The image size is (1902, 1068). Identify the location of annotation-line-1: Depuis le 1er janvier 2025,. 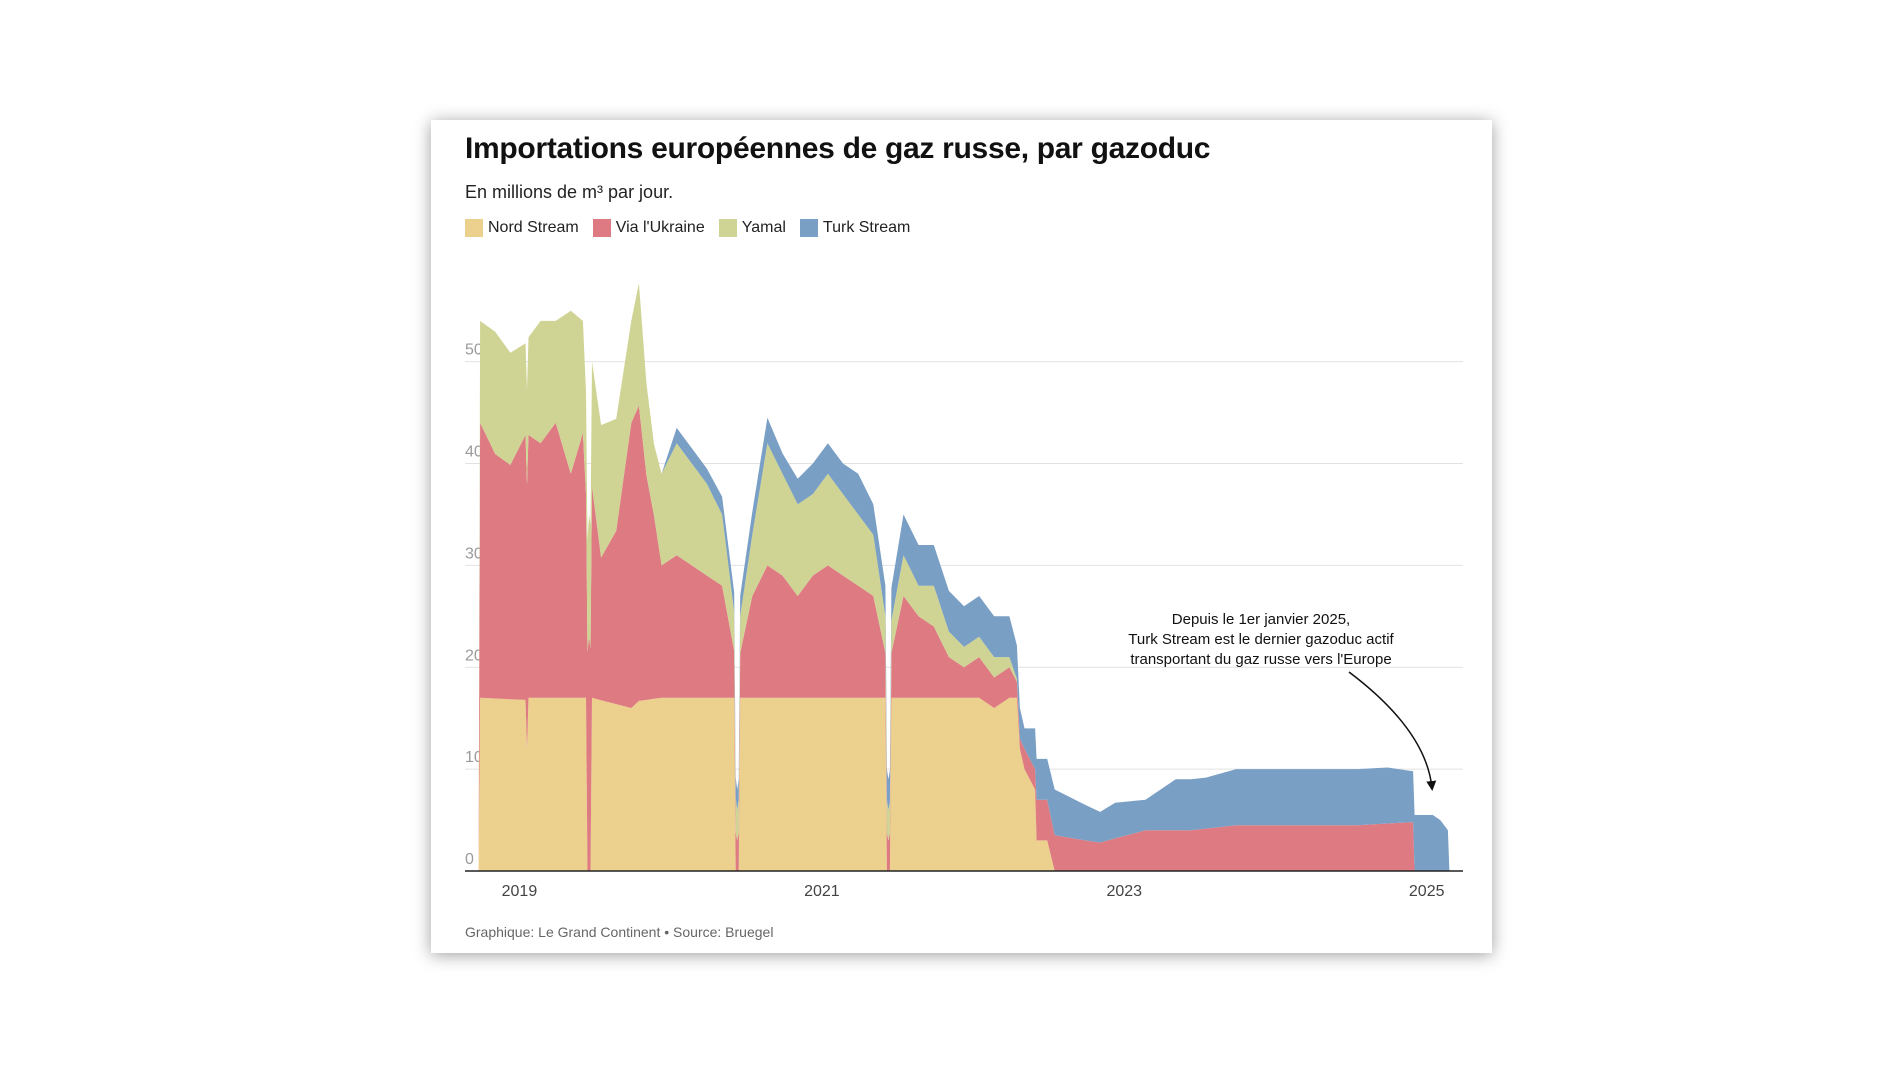
(1261, 619).